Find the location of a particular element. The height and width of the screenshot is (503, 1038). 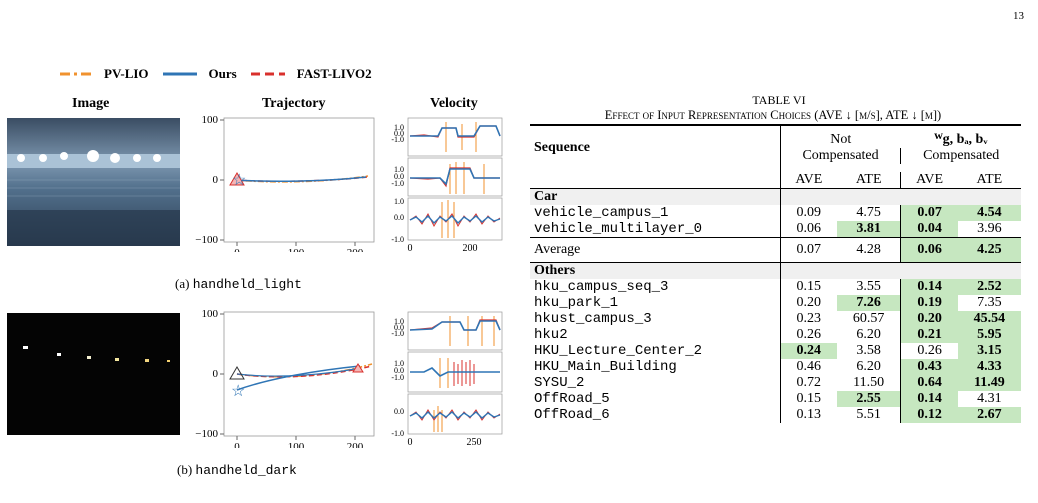

row-seq: hku_campus_seq_3 is located at coordinates (655, 287).